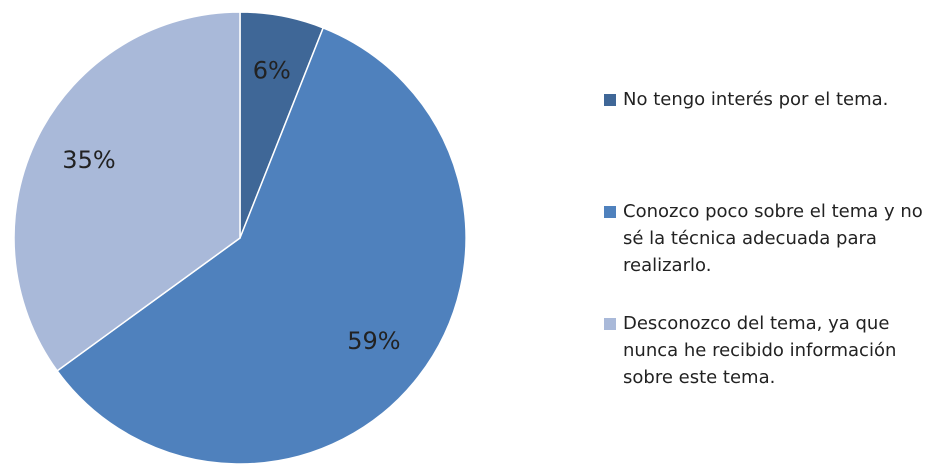 The image size is (951, 466). Describe the element at coordinates (88, 160) in the screenshot. I see `data-label: 35%` at that location.